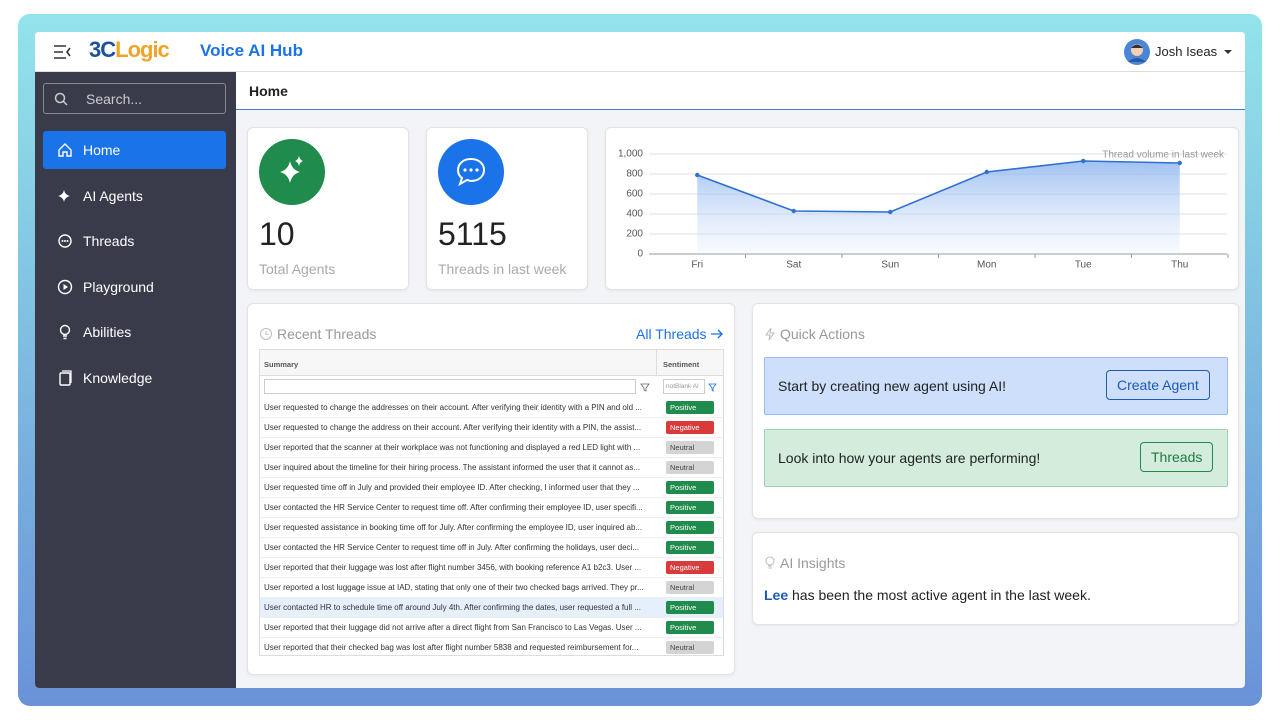 The height and width of the screenshot is (720, 1280). I want to click on threads-icon, so click(471, 172).